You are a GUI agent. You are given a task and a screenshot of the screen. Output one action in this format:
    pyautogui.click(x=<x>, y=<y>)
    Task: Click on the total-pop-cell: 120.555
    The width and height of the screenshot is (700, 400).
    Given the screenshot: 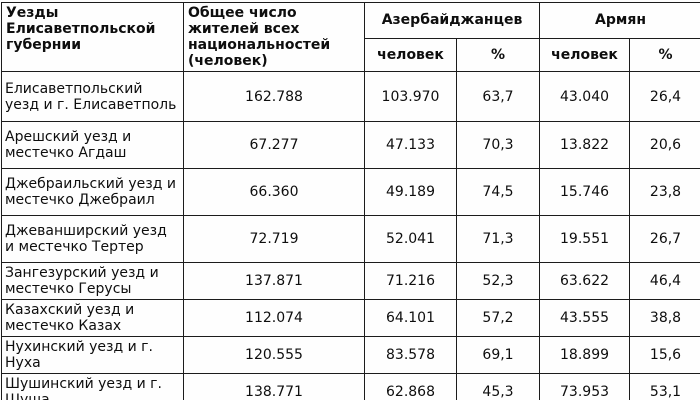 What is the action you would take?
    pyautogui.click(x=274, y=355)
    